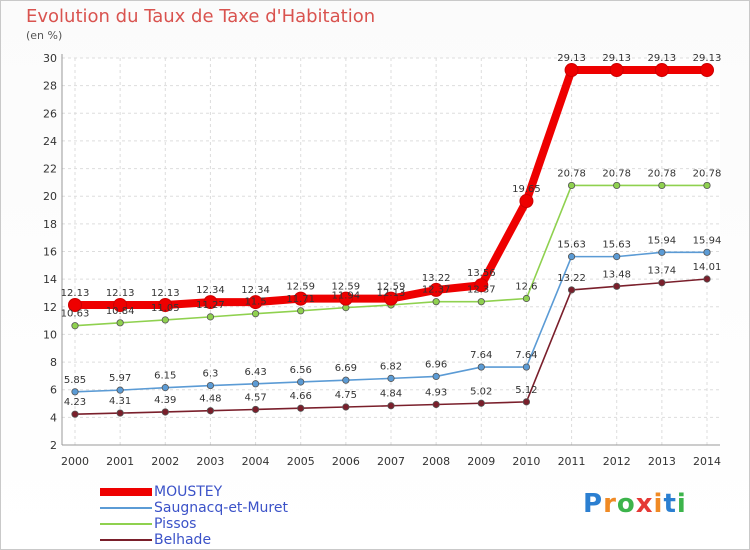 The width and height of the screenshot is (750, 550). I want to click on data-label: 4.31, so click(120, 401).